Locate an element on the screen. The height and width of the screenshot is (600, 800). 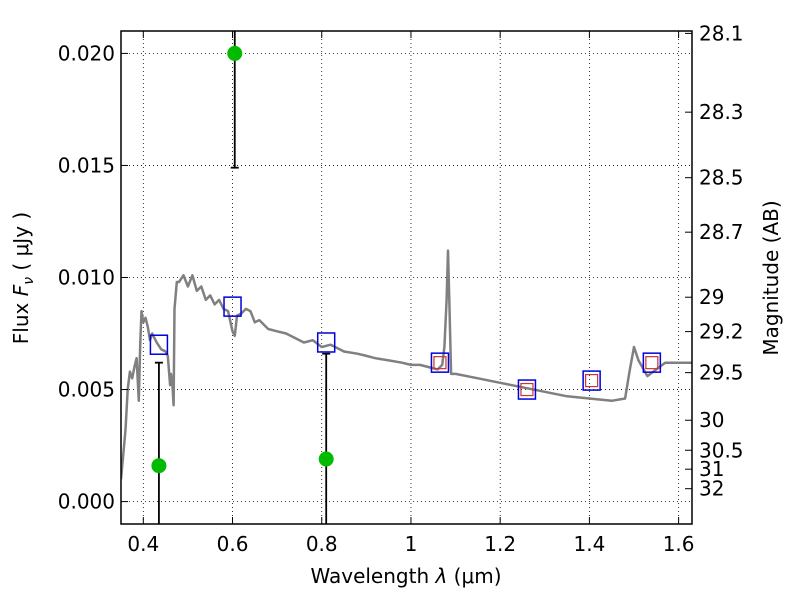
magnitude-tick-label: 28.3 is located at coordinates (721, 112).